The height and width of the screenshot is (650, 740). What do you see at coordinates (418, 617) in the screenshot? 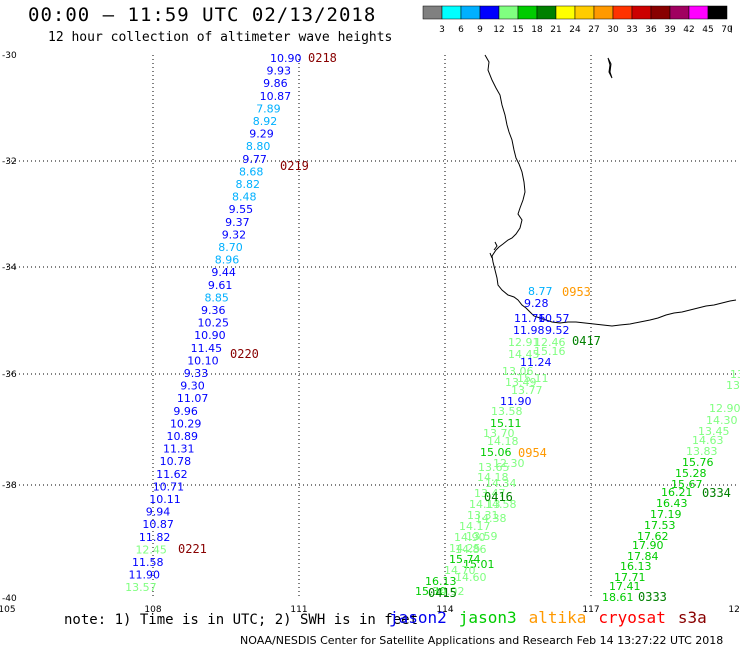
I see `legend-jason2: jason2` at bounding box center [418, 617].